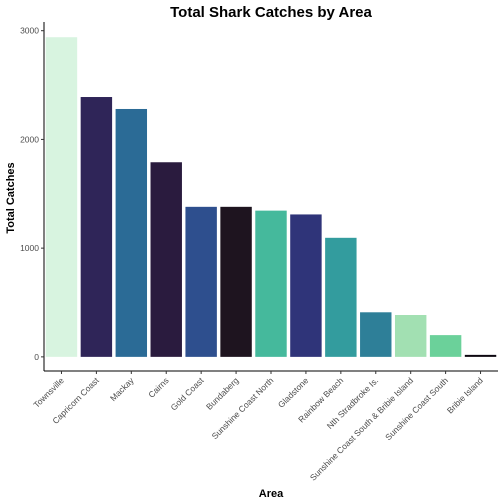 Image resolution: width=504 pixels, height=504 pixels. Describe the element at coordinates (48, 392) in the screenshot. I see `x-tick-label: Townsville` at that location.